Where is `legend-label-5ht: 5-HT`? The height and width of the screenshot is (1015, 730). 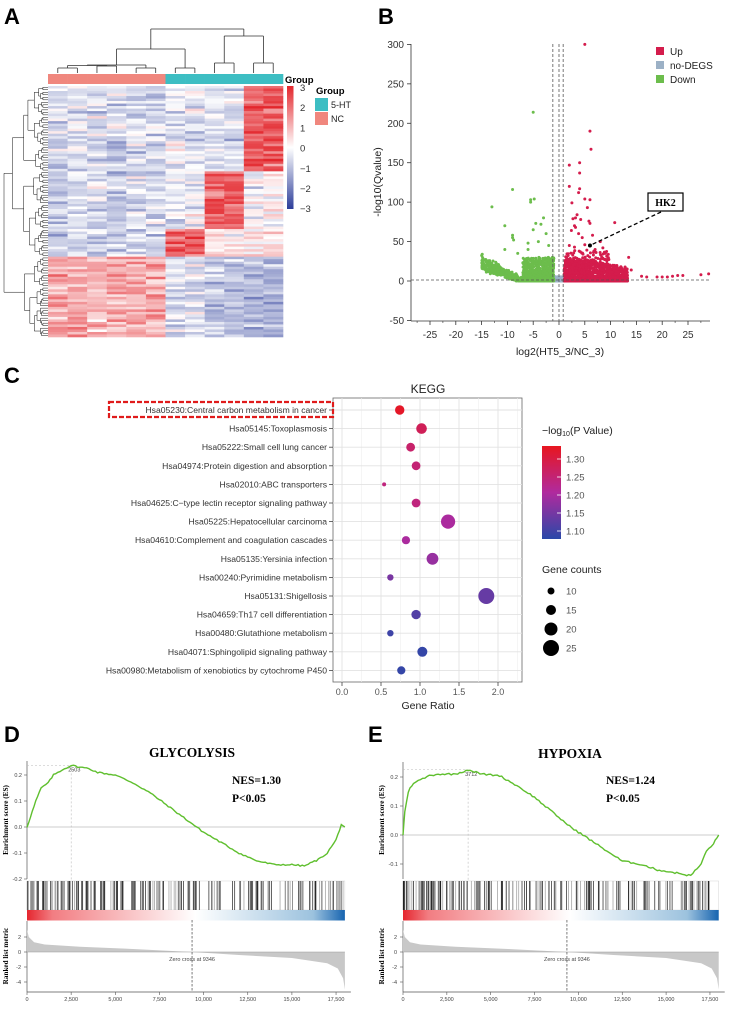 legend-label-5ht: 5-HT is located at coordinates (341, 105).